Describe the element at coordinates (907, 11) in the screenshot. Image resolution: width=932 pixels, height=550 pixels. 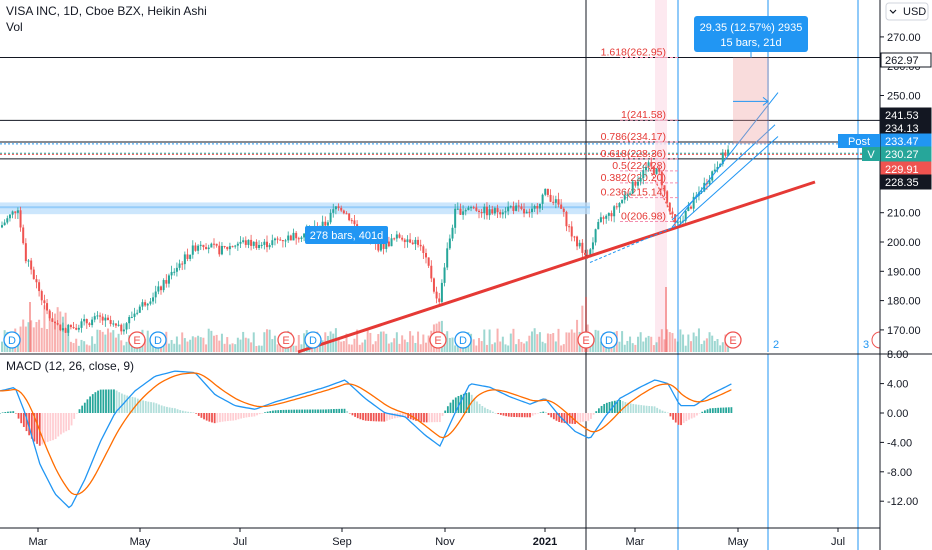
I see `currency-button: USD` at that location.